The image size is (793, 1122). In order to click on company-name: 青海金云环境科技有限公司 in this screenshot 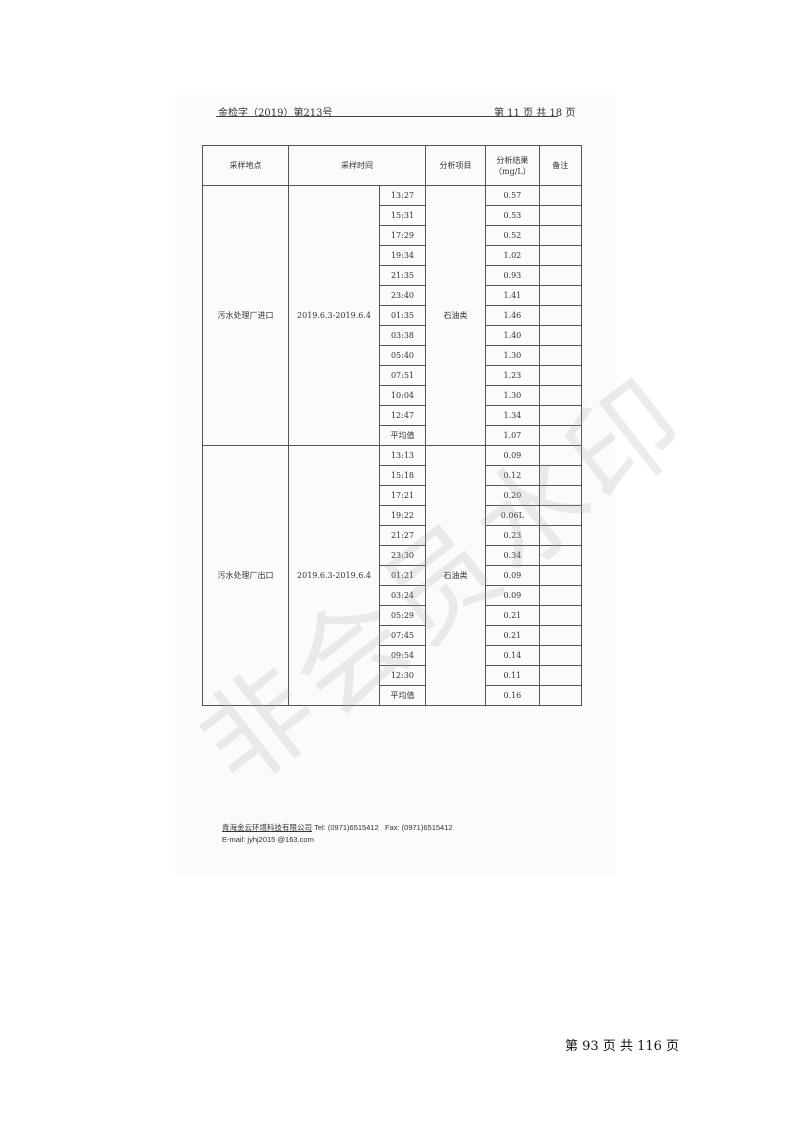, I will do `click(267, 827)`.